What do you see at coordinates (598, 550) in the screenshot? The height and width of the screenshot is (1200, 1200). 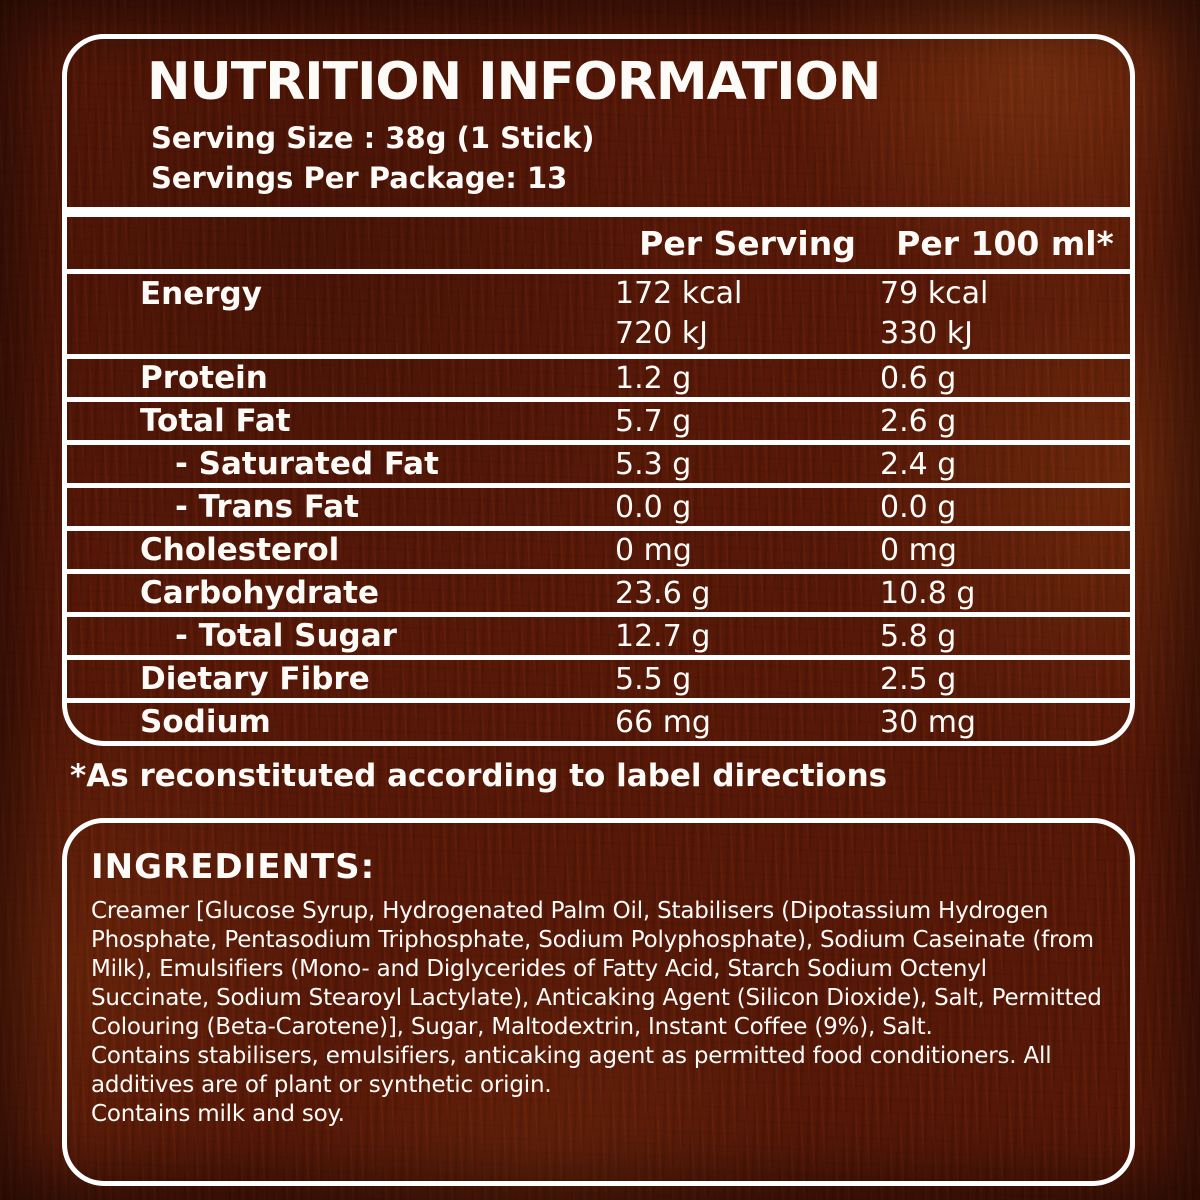 I see `nutrition-row: Cholesterol 0 mg 0 mg` at bounding box center [598, 550].